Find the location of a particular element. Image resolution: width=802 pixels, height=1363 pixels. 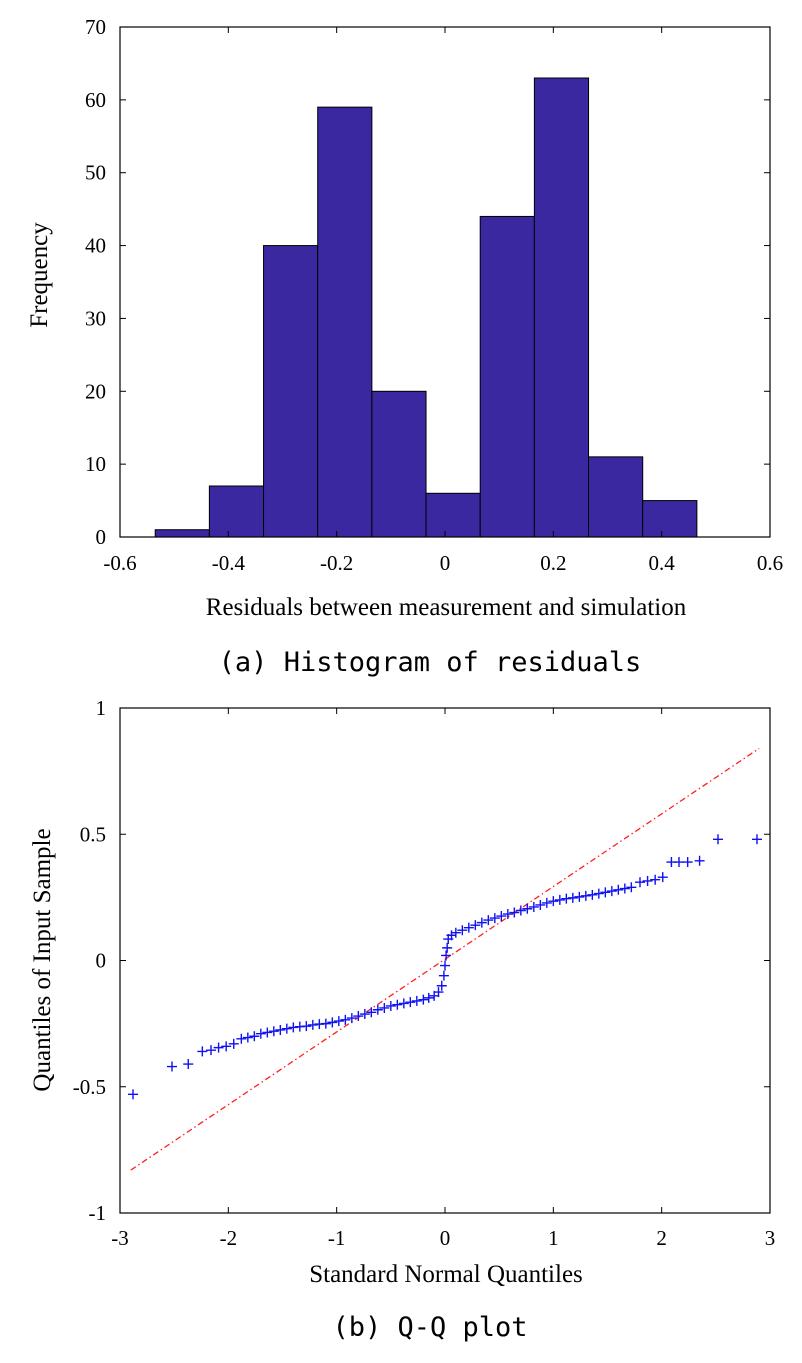

qq-caption: (b) Q-Q plot is located at coordinates (429, 1327).